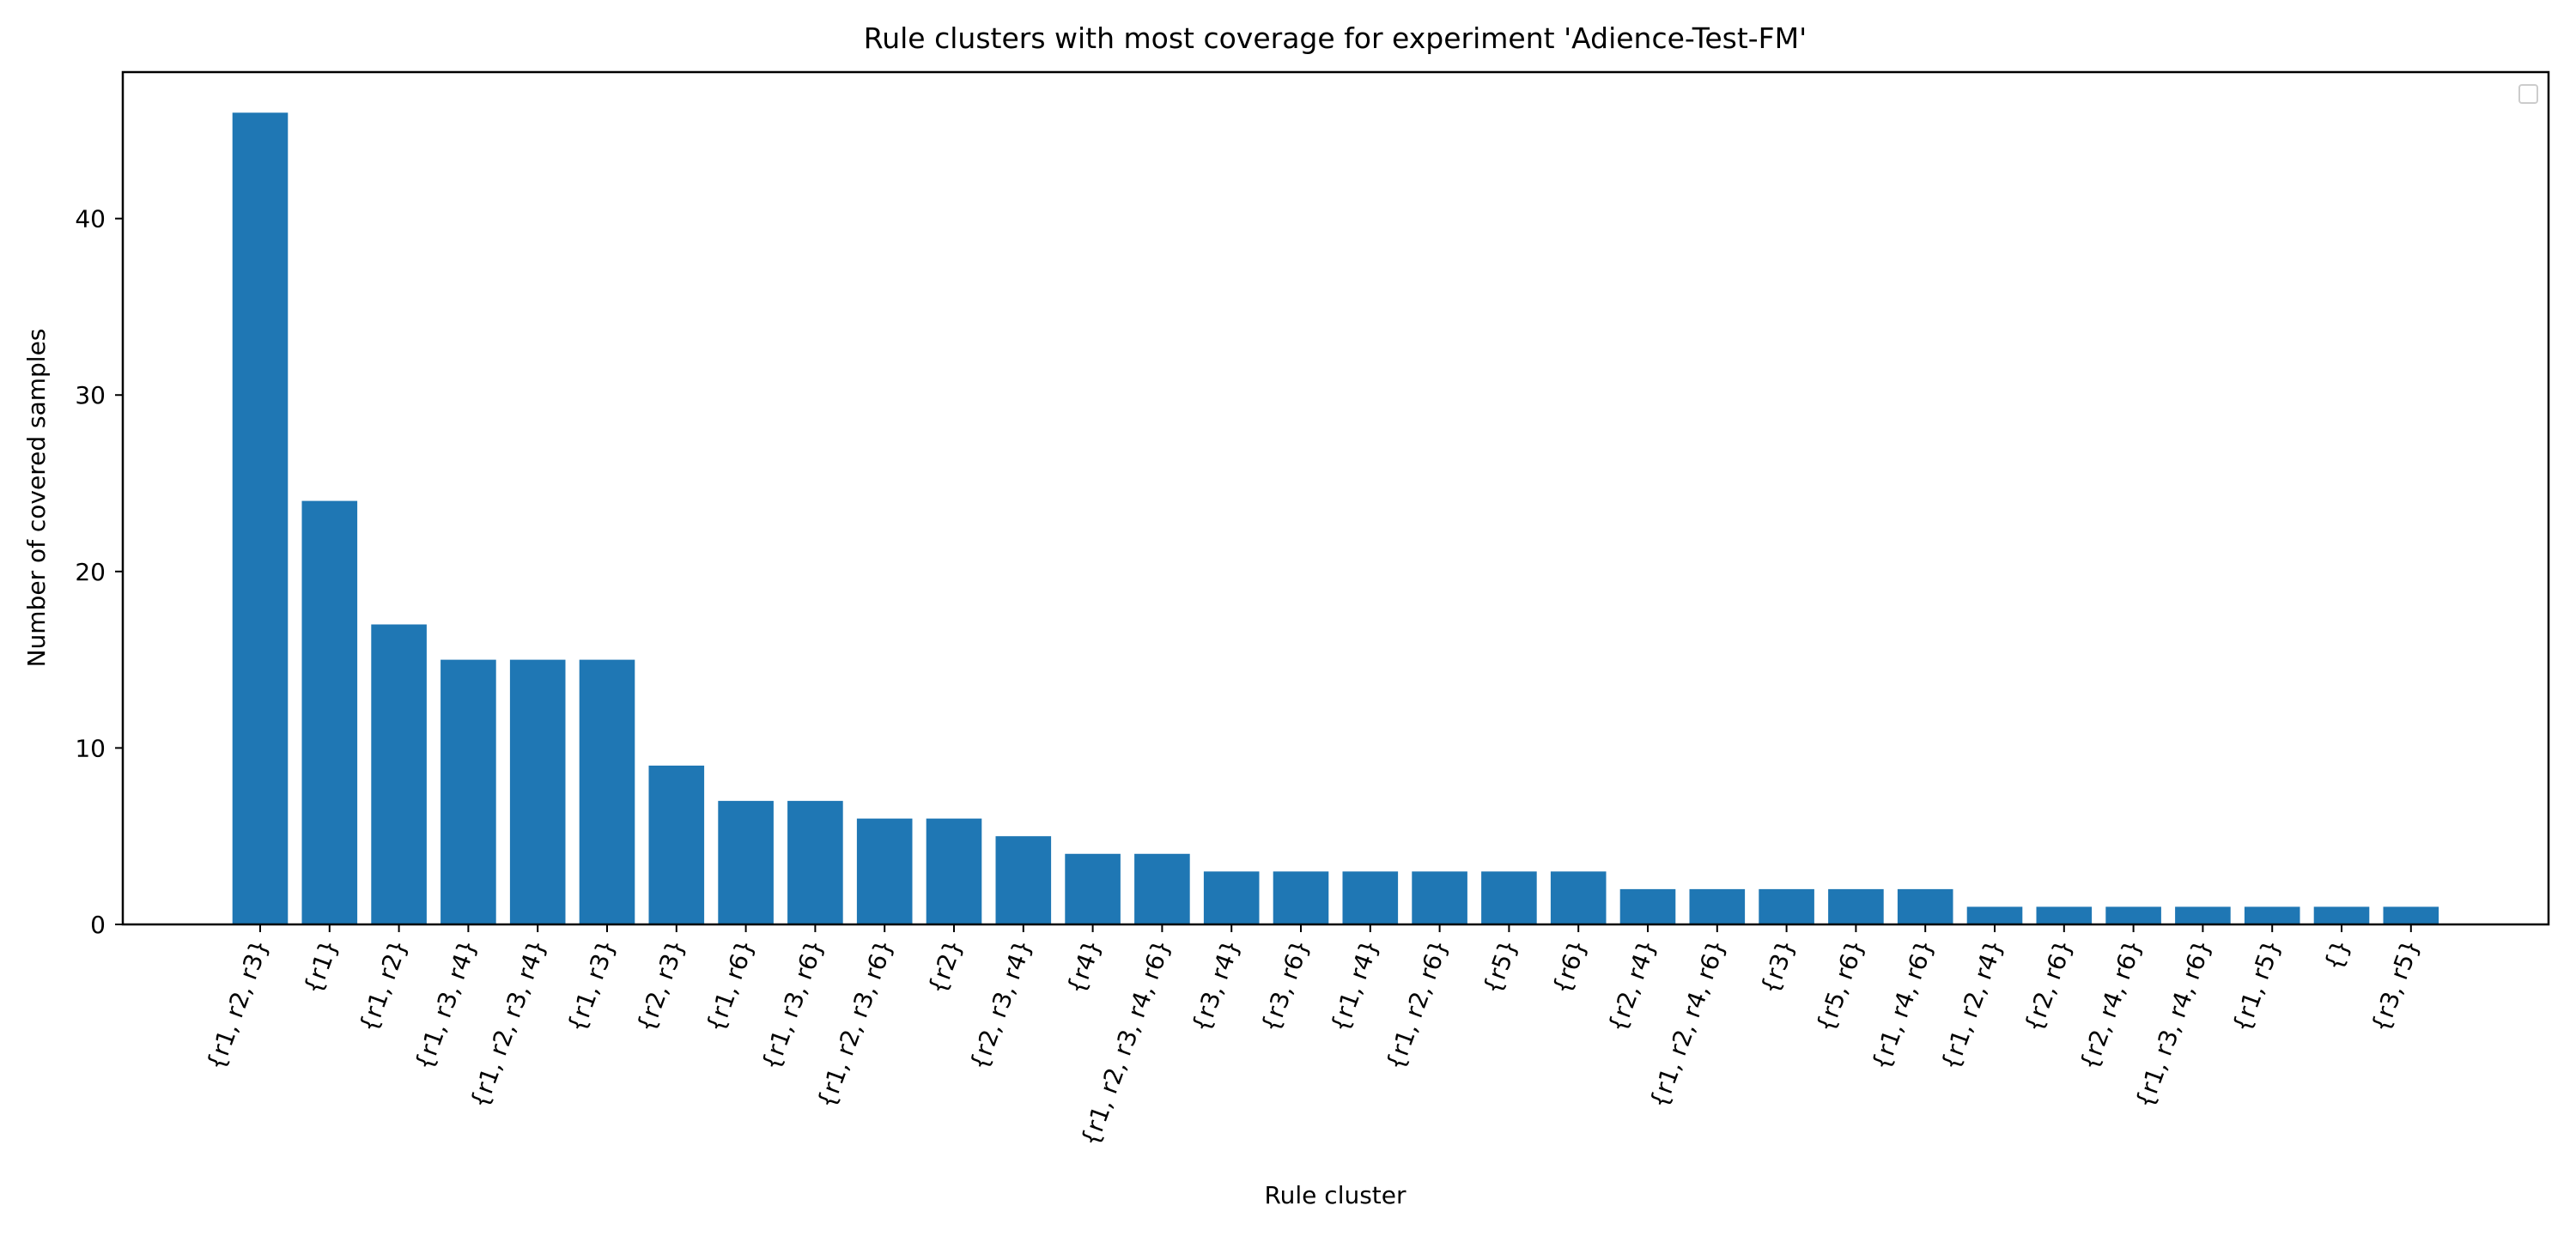 The image size is (2576, 1236). What do you see at coordinates (98, 925) in the screenshot?
I see `y-tick-label: 0` at bounding box center [98, 925].